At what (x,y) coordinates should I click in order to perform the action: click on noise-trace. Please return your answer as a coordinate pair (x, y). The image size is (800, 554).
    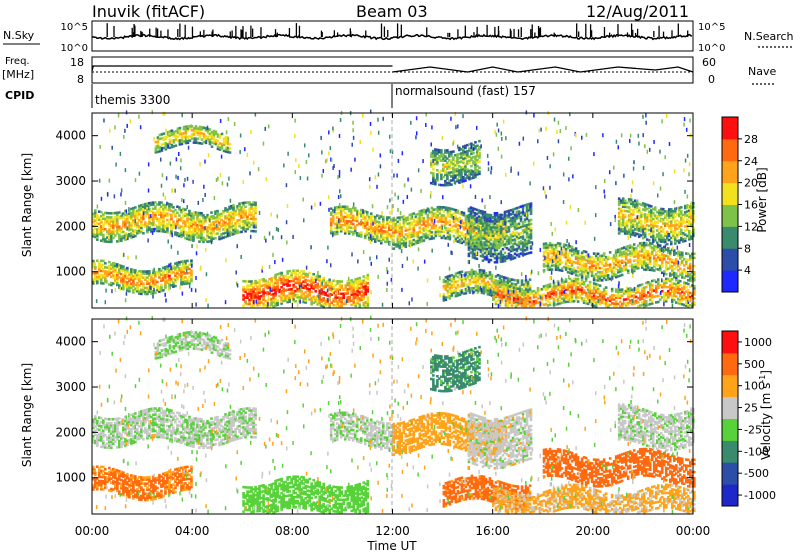
    Looking at the image, I should click on (392, 32).